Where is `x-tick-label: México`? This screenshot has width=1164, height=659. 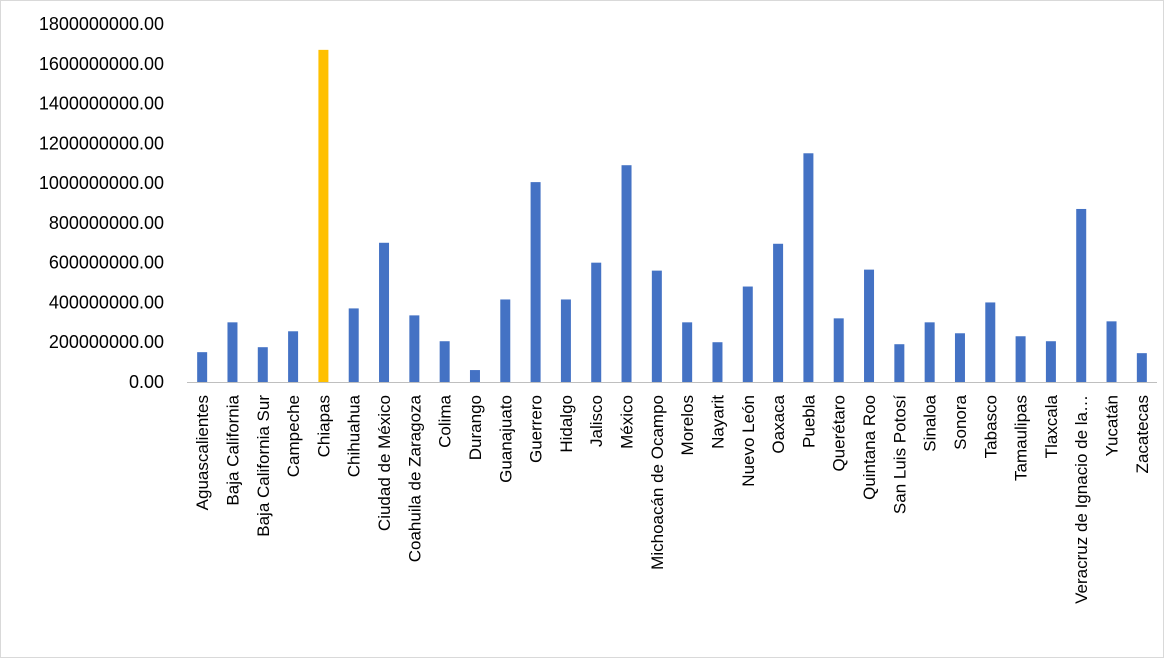 x-tick-label: México is located at coordinates (627, 422).